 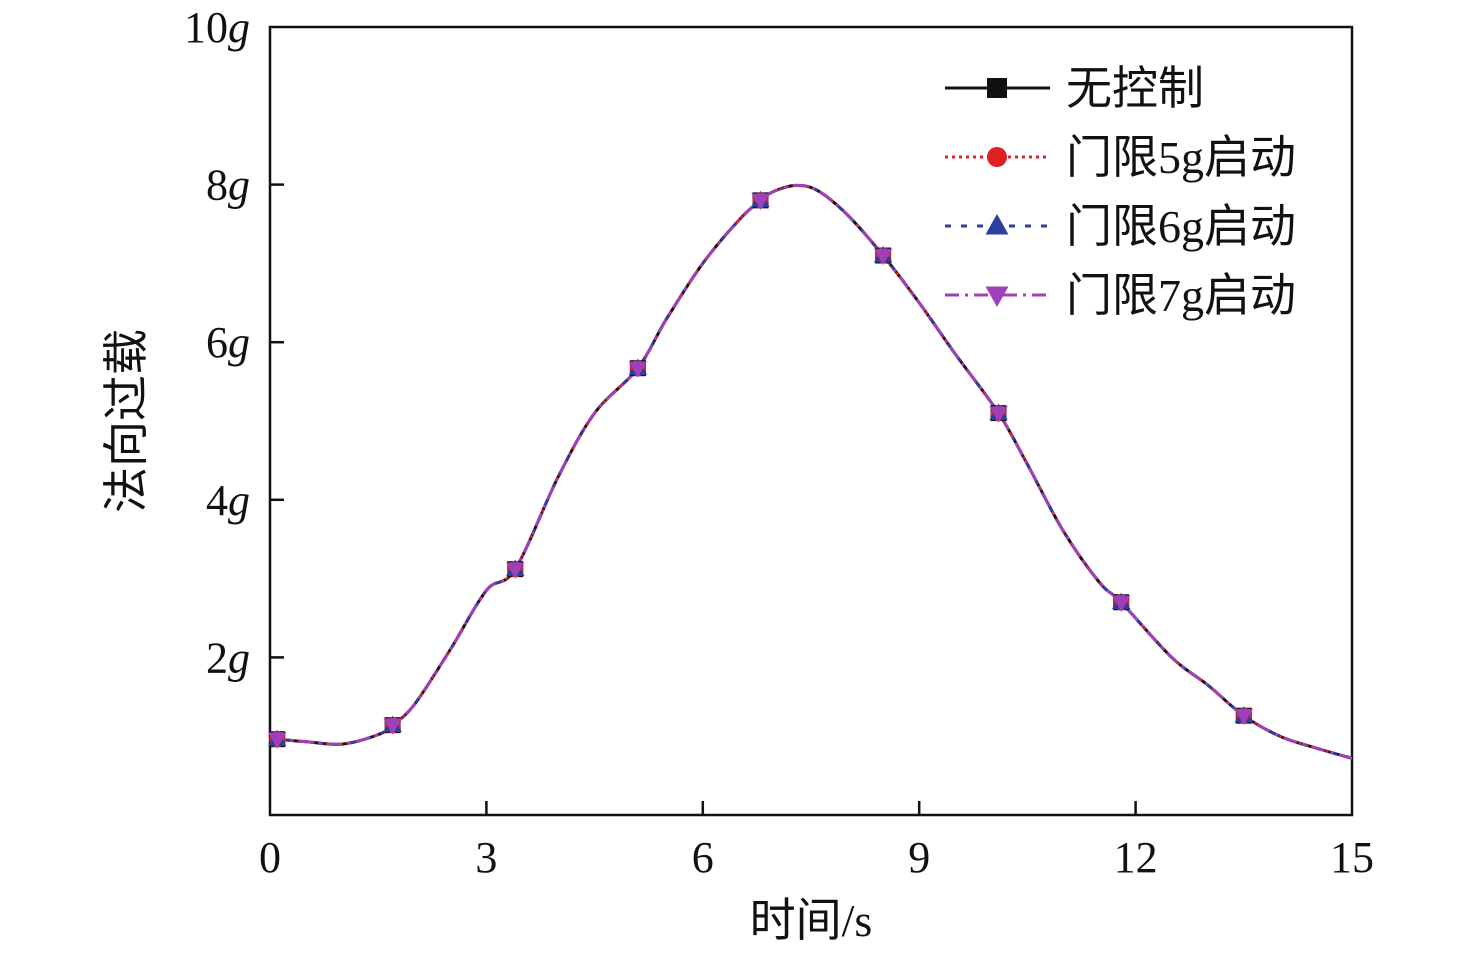 I want to click on y-tick-label: 10g, so click(x=217, y=27).